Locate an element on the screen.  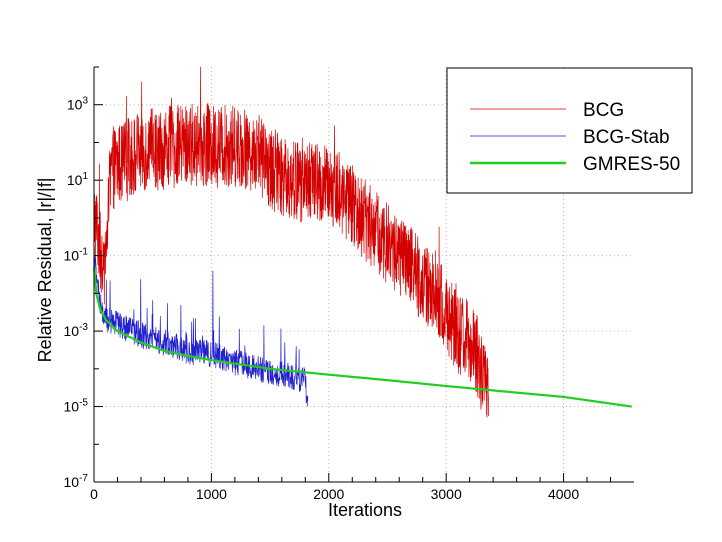
legend: BCG BCG-Stab GMRES-50 is located at coordinates (569, 130).